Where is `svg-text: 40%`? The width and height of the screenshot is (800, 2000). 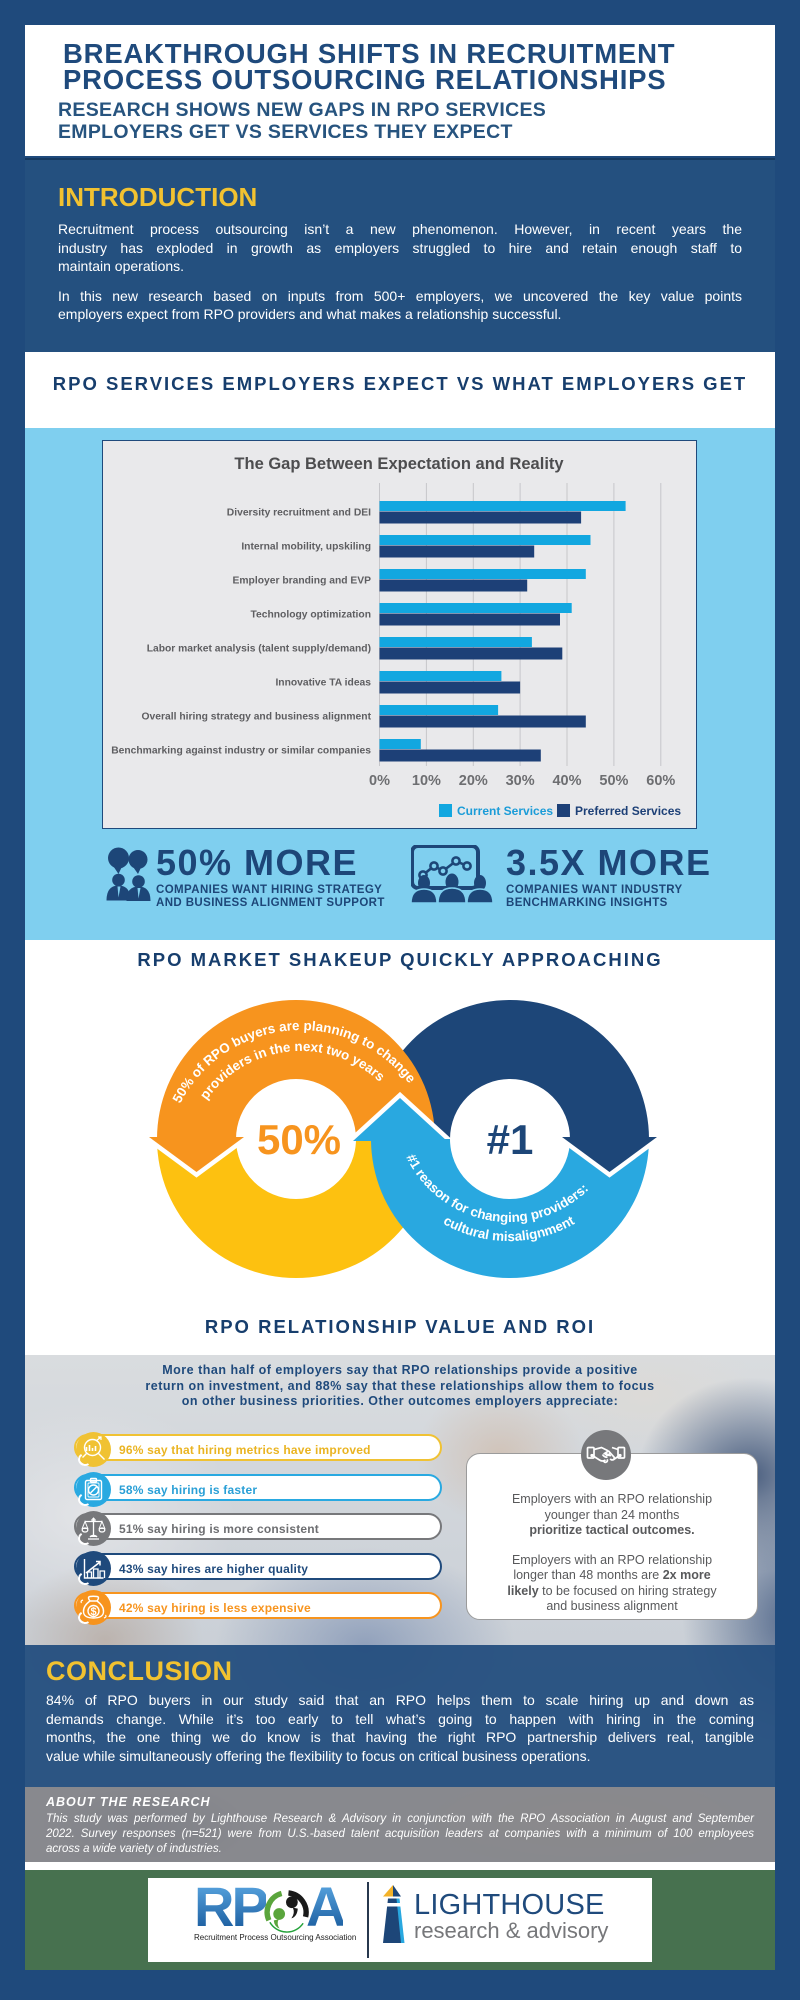 svg-text: 40% is located at coordinates (566, 781).